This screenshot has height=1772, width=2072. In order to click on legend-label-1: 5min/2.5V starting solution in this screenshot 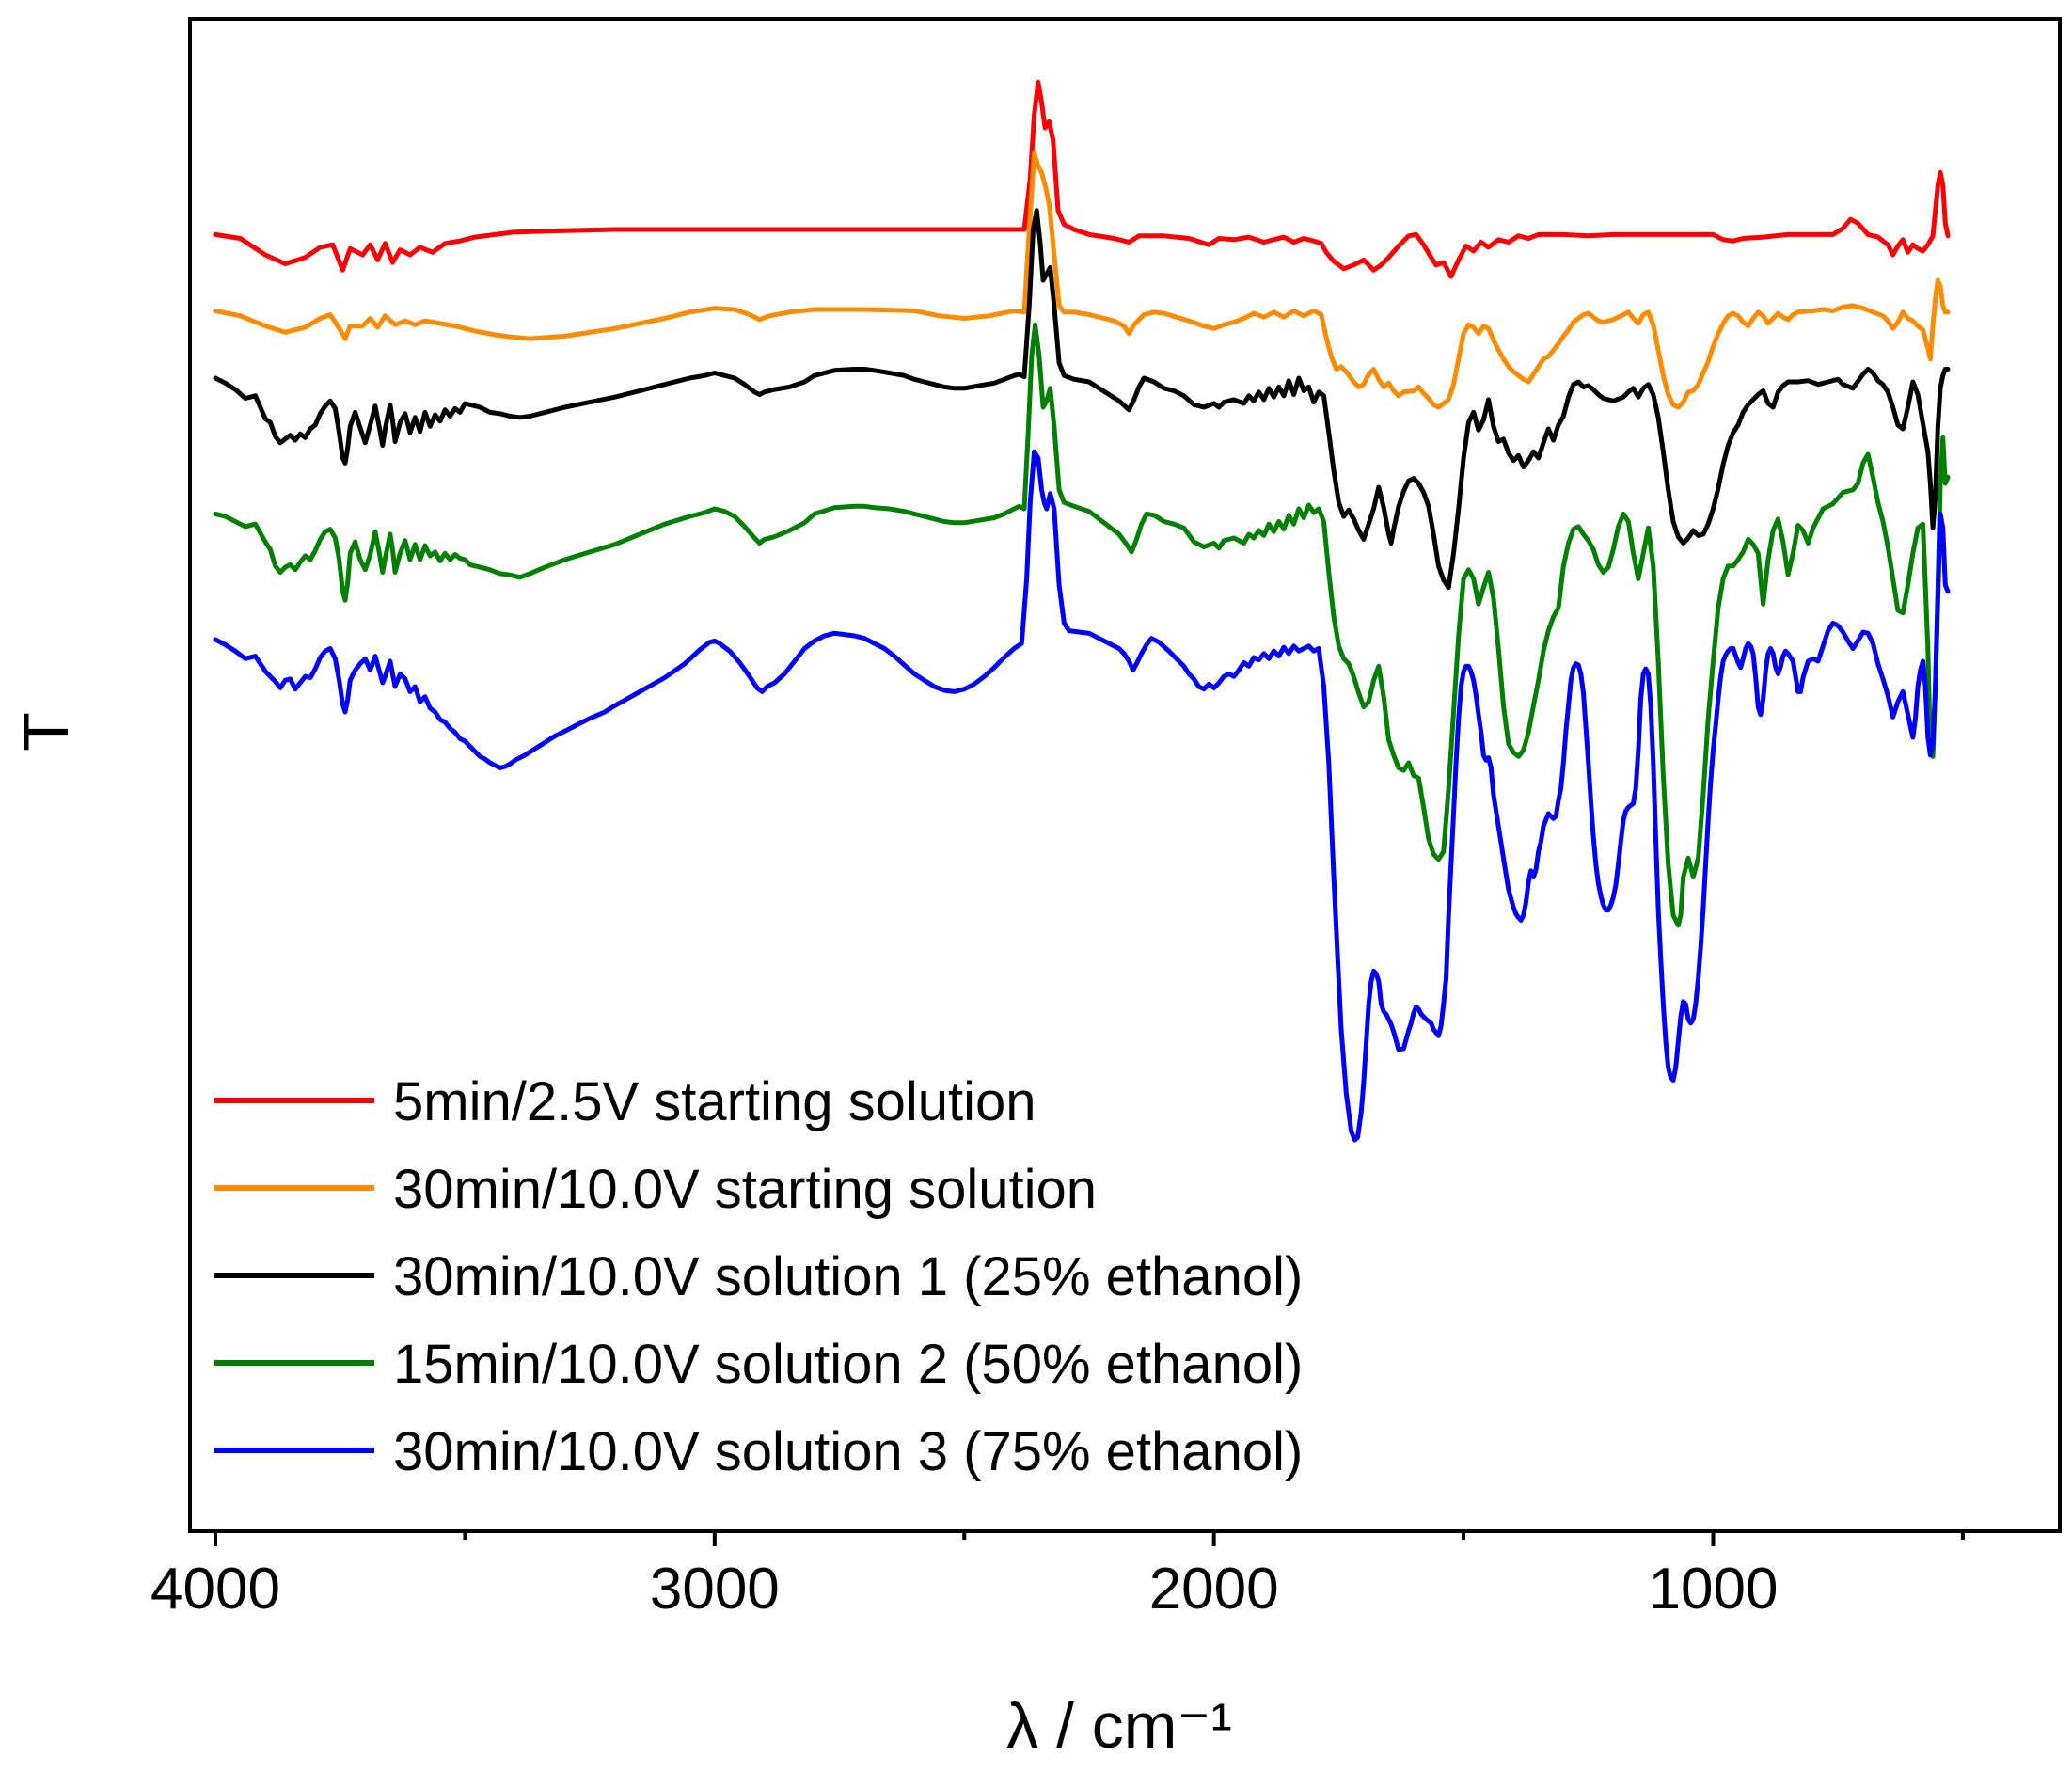, I will do `click(714, 1101)`.